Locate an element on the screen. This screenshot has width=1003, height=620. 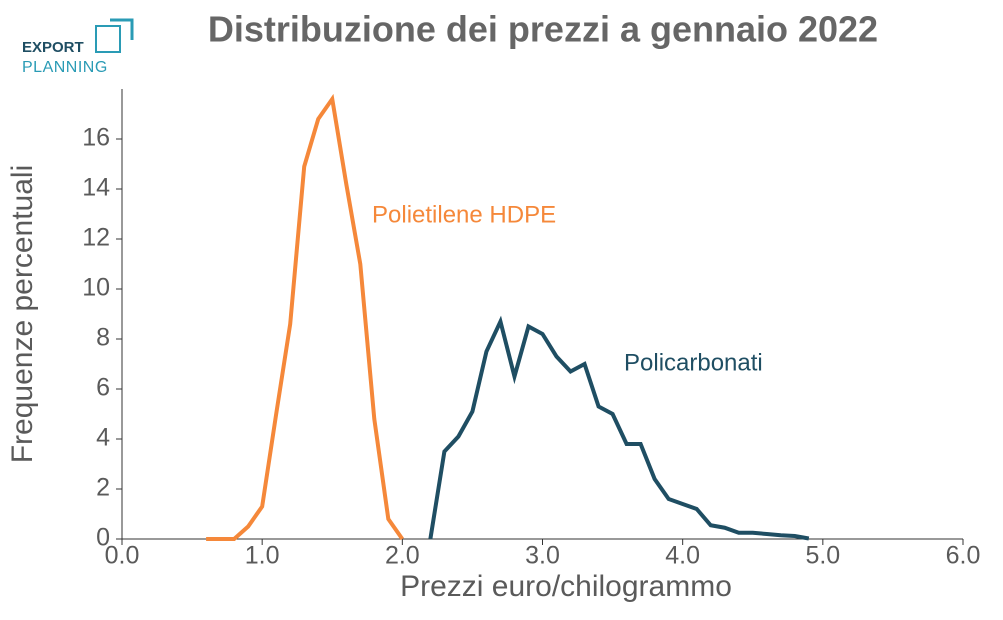
y-tick-label: 14 is located at coordinates (96, 188).